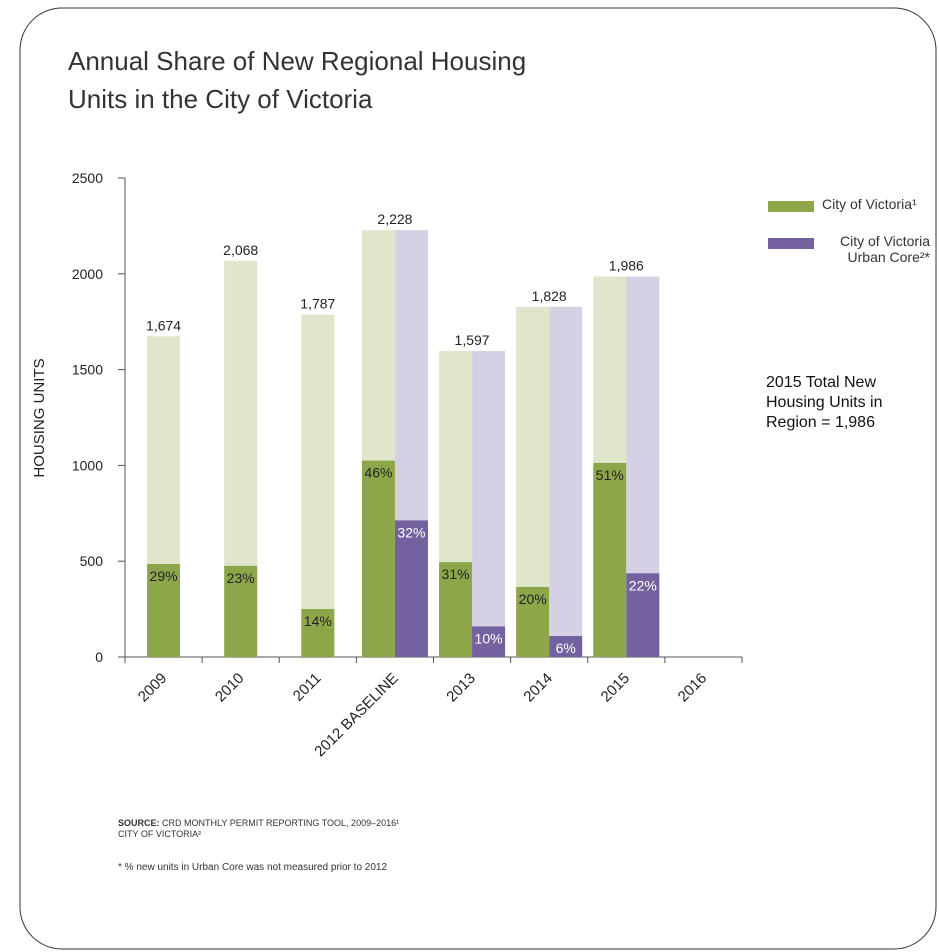 Image resolution: width=939 pixels, height=952 pixels. What do you see at coordinates (230, 688) in the screenshot?
I see `x-tick-label: 2010` at bounding box center [230, 688].